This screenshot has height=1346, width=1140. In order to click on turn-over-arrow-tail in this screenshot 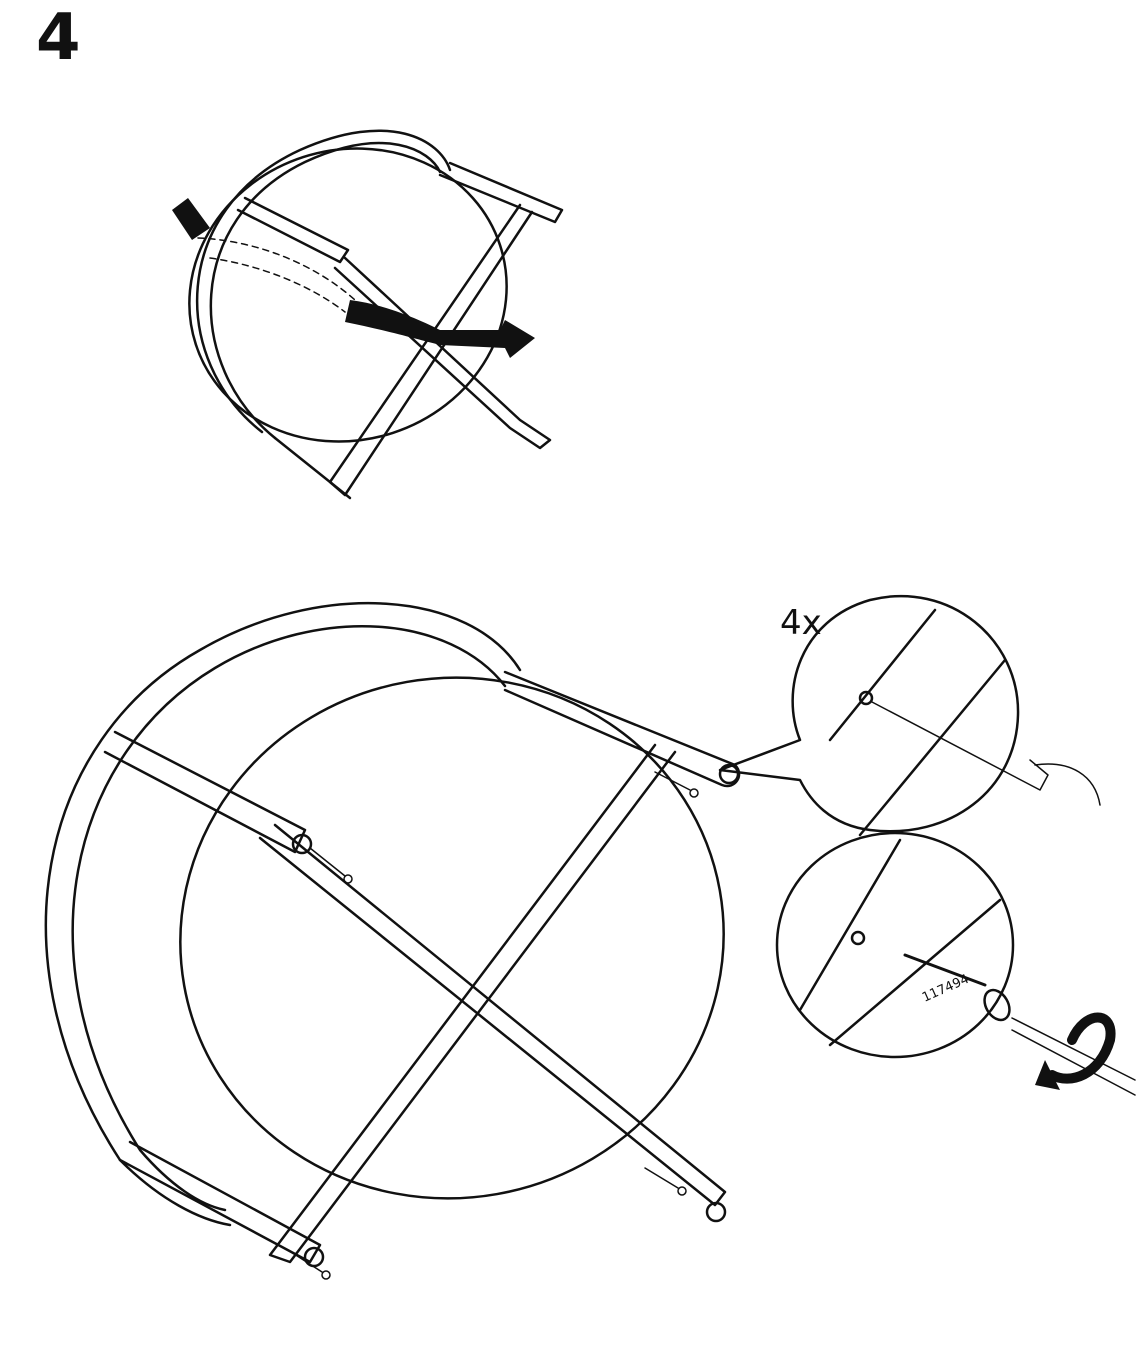, I will do `click(191, 219)`.